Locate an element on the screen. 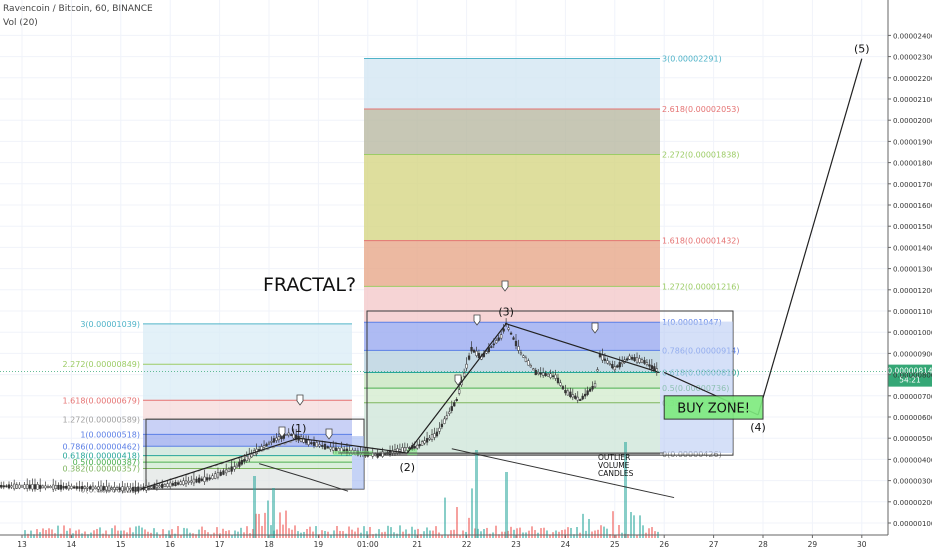 The width and height of the screenshot is (932, 550). wave-label: (2) is located at coordinates (408, 467).